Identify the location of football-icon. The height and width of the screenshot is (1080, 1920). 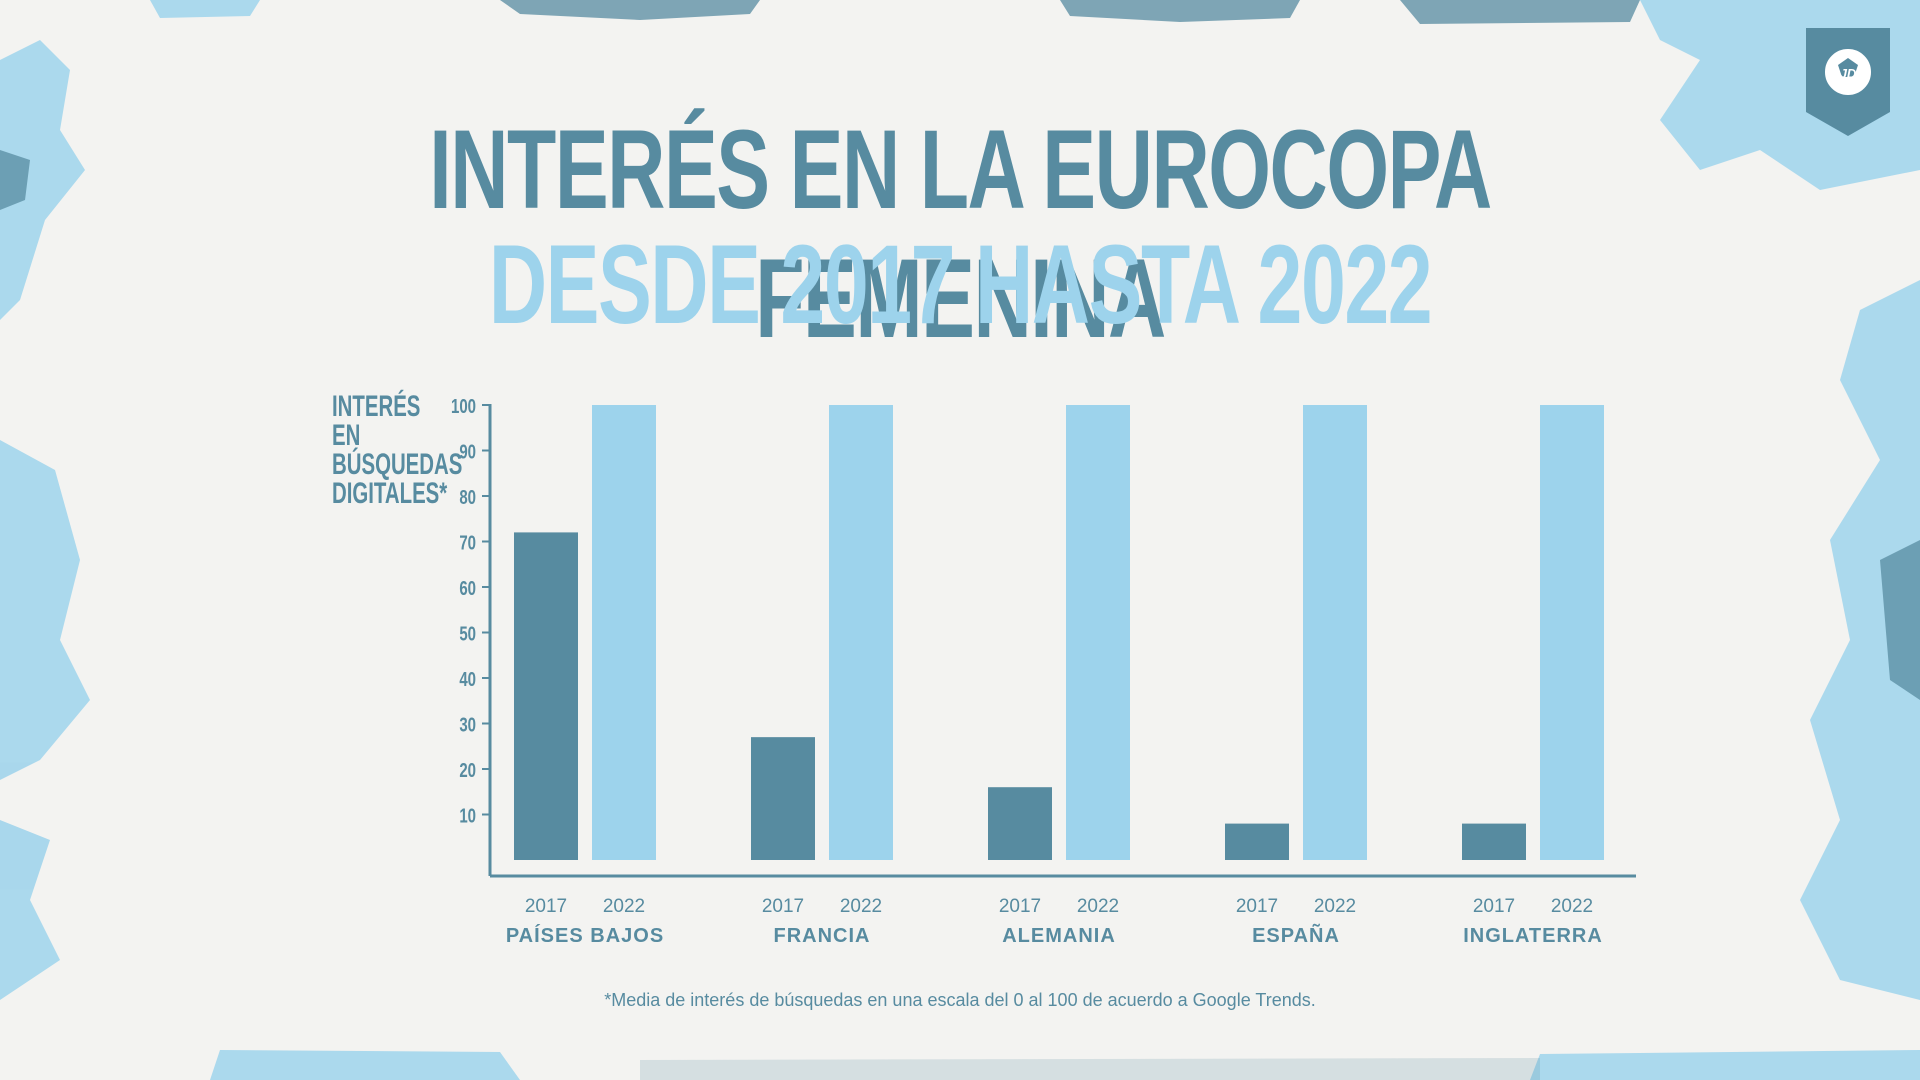
(1848, 72).